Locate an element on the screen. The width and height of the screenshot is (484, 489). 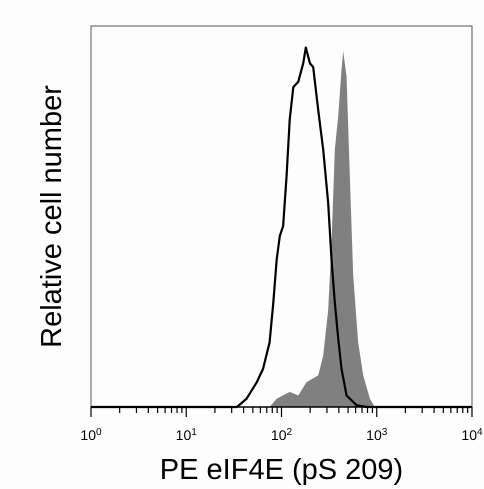
x-tick-label: 10$^{1}$ is located at coordinates (187, 434).